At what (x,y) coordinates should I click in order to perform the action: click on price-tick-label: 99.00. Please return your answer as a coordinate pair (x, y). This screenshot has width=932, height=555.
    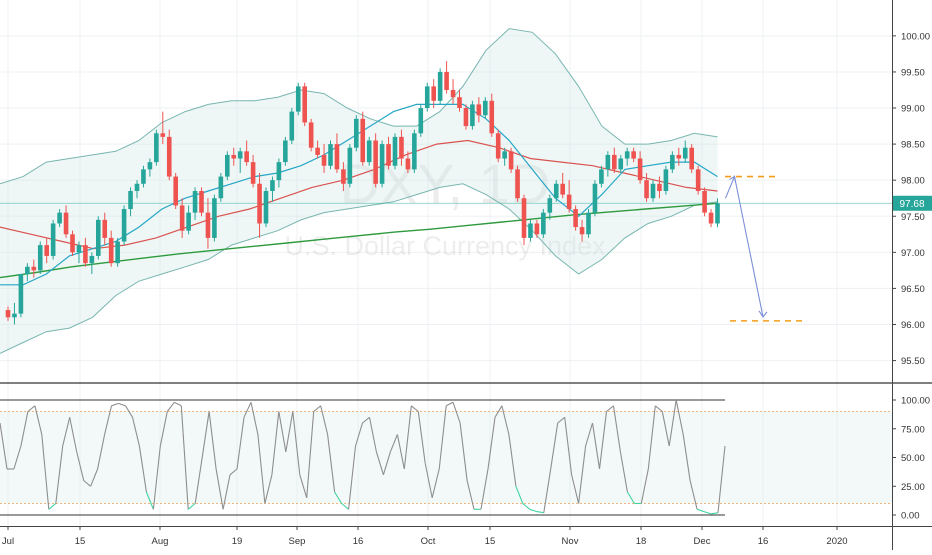
    Looking at the image, I should click on (913, 109).